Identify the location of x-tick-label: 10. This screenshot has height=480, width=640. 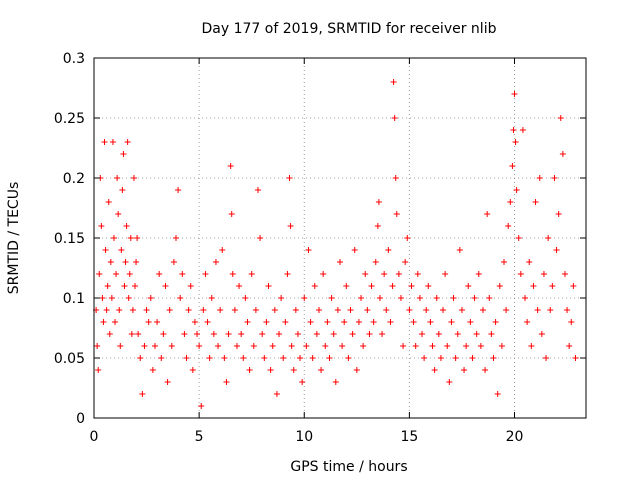
(304, 437).